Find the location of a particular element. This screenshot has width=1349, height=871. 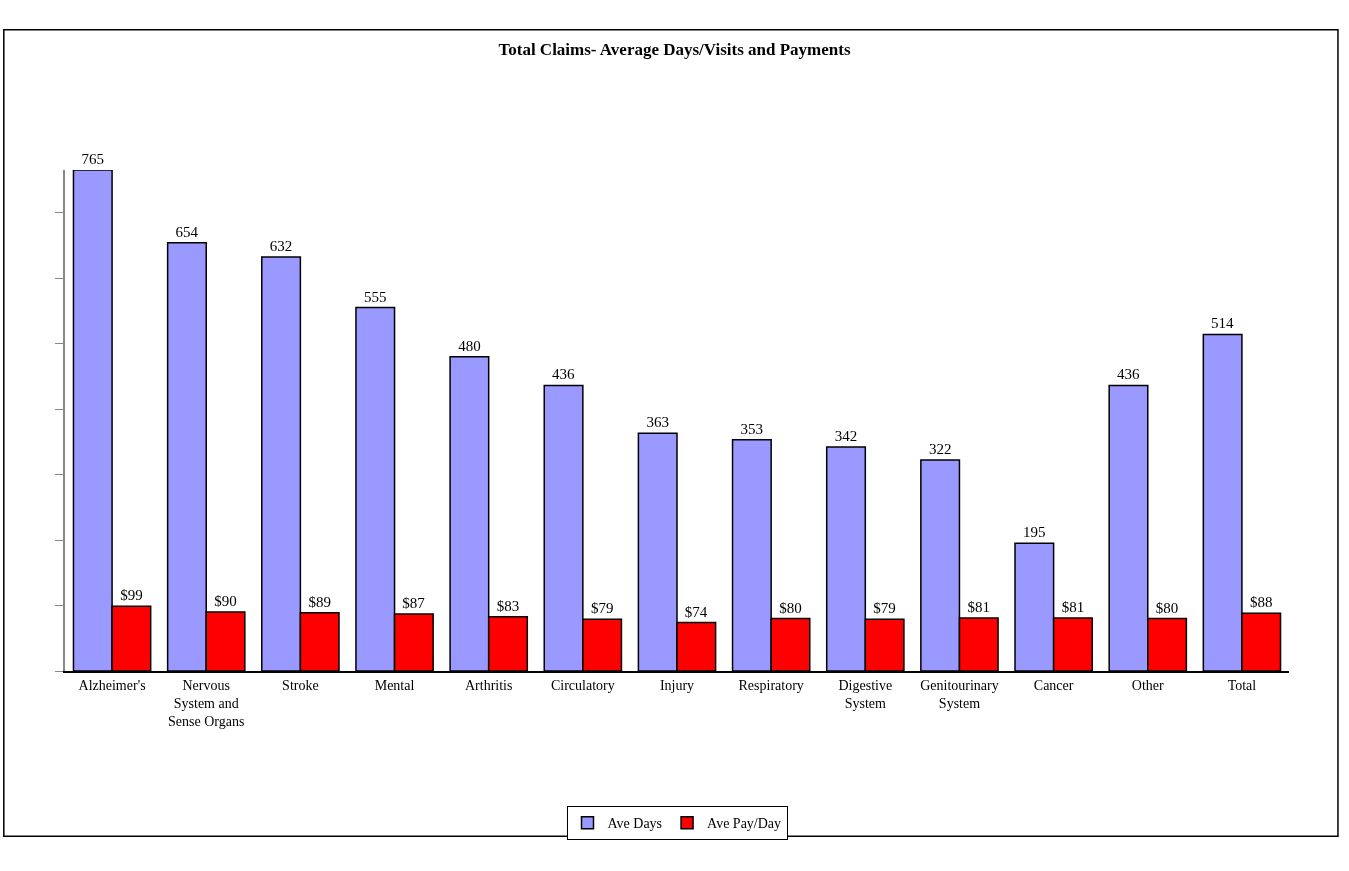

data-label: 654 is located at coordinates (187, 231).